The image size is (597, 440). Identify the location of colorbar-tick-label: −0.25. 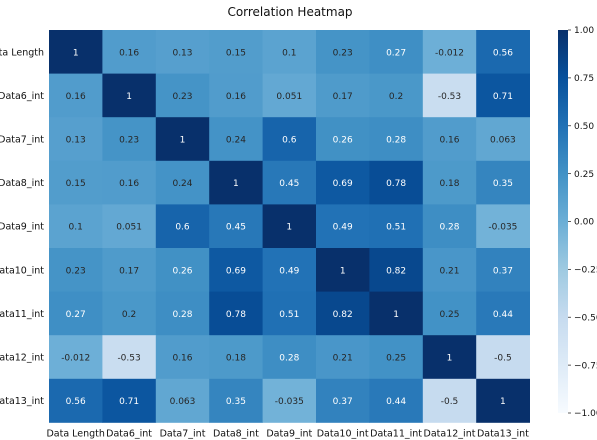
(585, 271).